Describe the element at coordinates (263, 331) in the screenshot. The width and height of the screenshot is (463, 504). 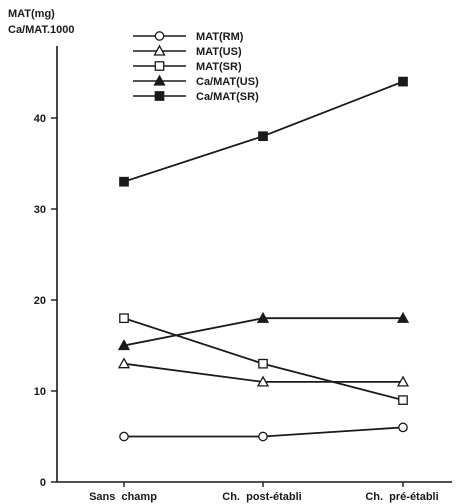
I see `series-ca-mat-us` at that location.